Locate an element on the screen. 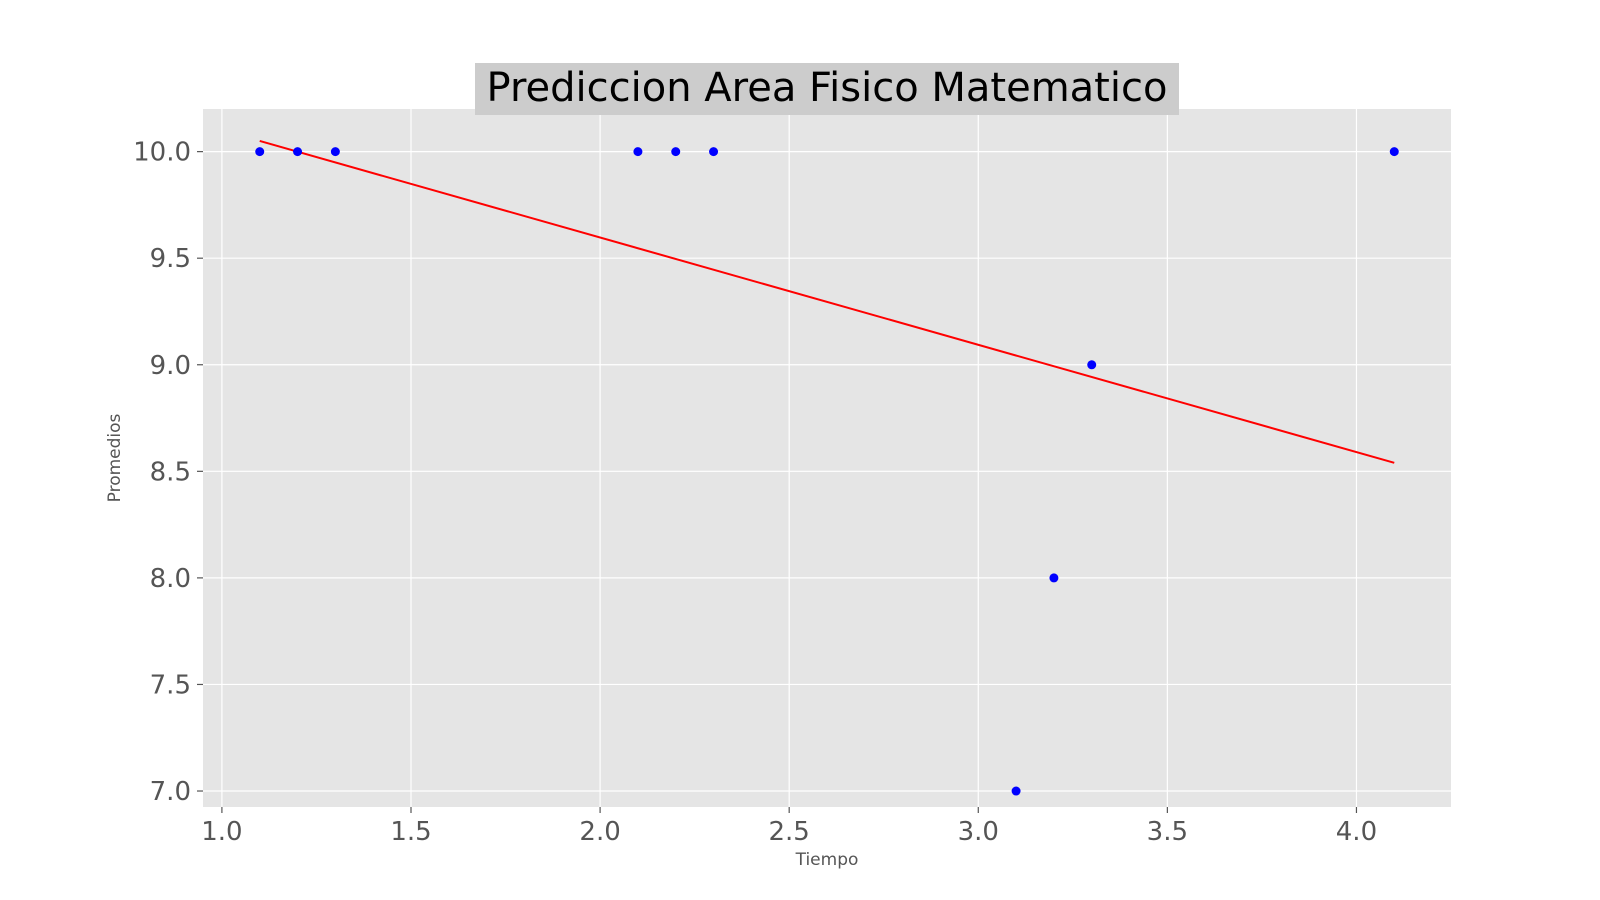 The image size is (1600, 900). x-axis-ticks: 1.0 1.5 2.0 2.5 3.0 3.5 4.0 is located at coordinates (789, 827).